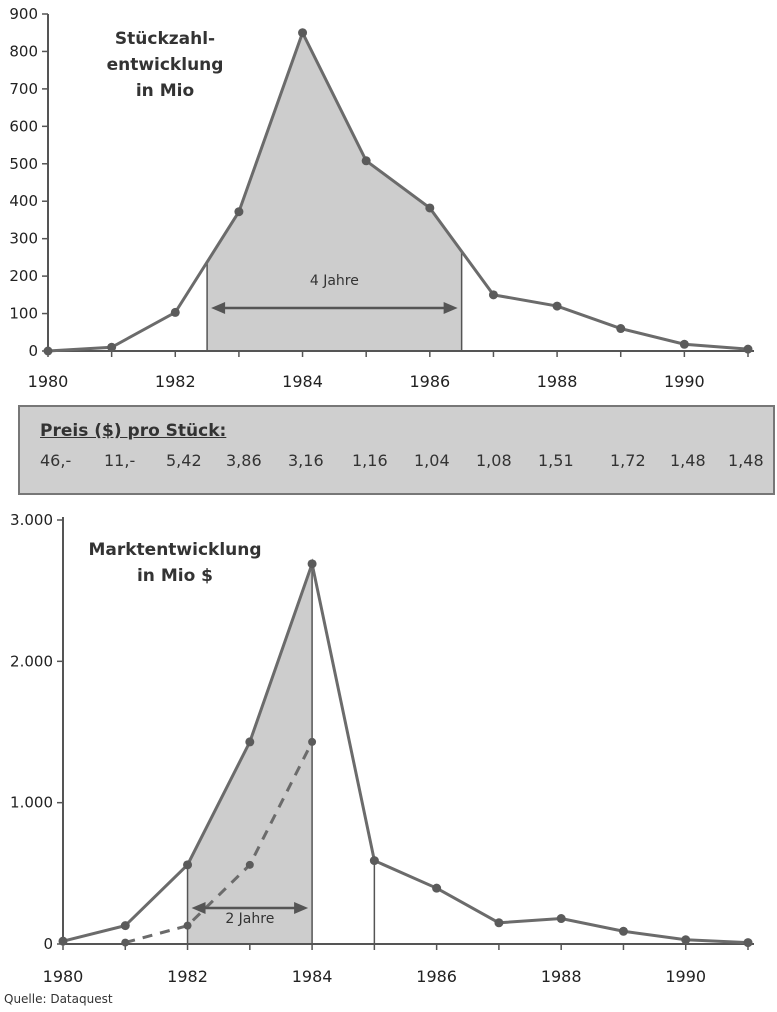 This screenshot has height=1012, width=777. I want to click on source-note: Quelle: Dataquest, so click(58, 999).